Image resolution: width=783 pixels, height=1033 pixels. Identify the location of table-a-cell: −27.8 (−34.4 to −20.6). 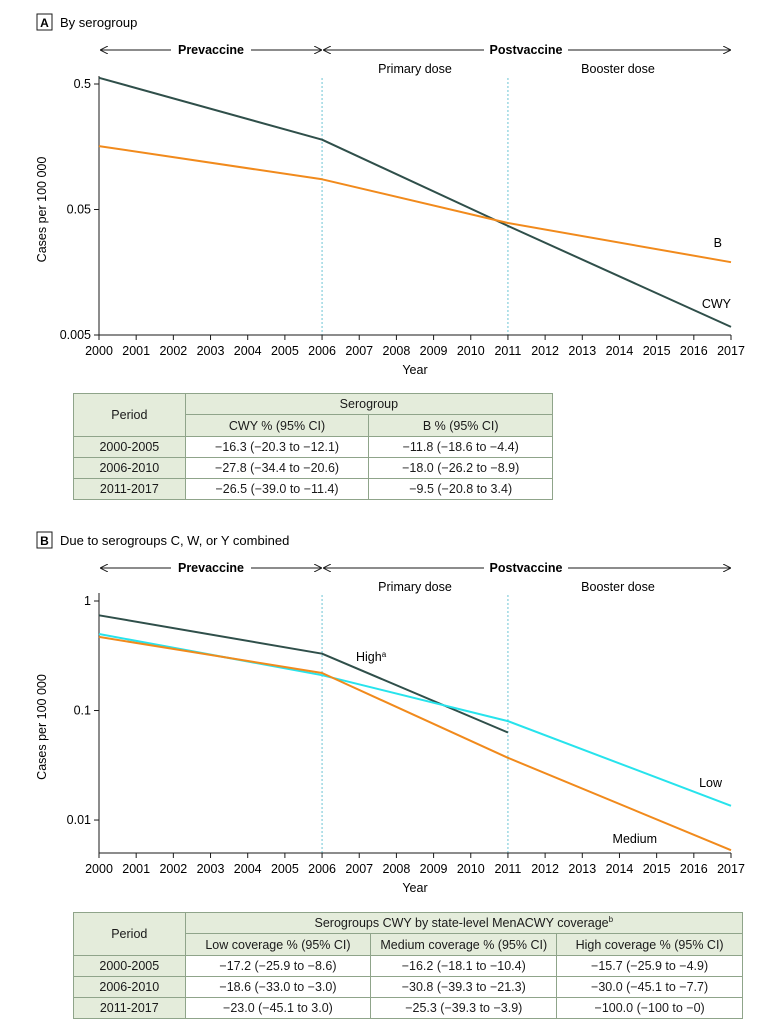
(277, 468).